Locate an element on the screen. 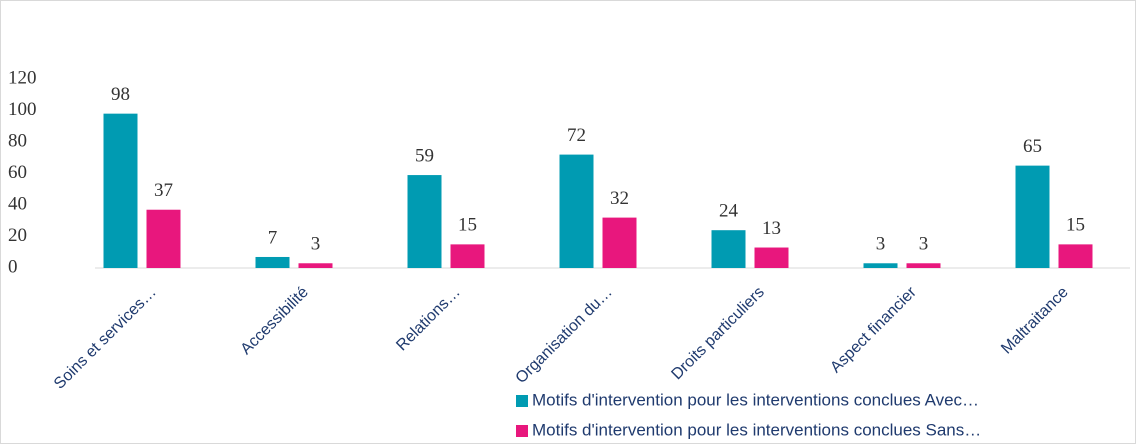  data-label: 59 is located at coordinates (424, 155).